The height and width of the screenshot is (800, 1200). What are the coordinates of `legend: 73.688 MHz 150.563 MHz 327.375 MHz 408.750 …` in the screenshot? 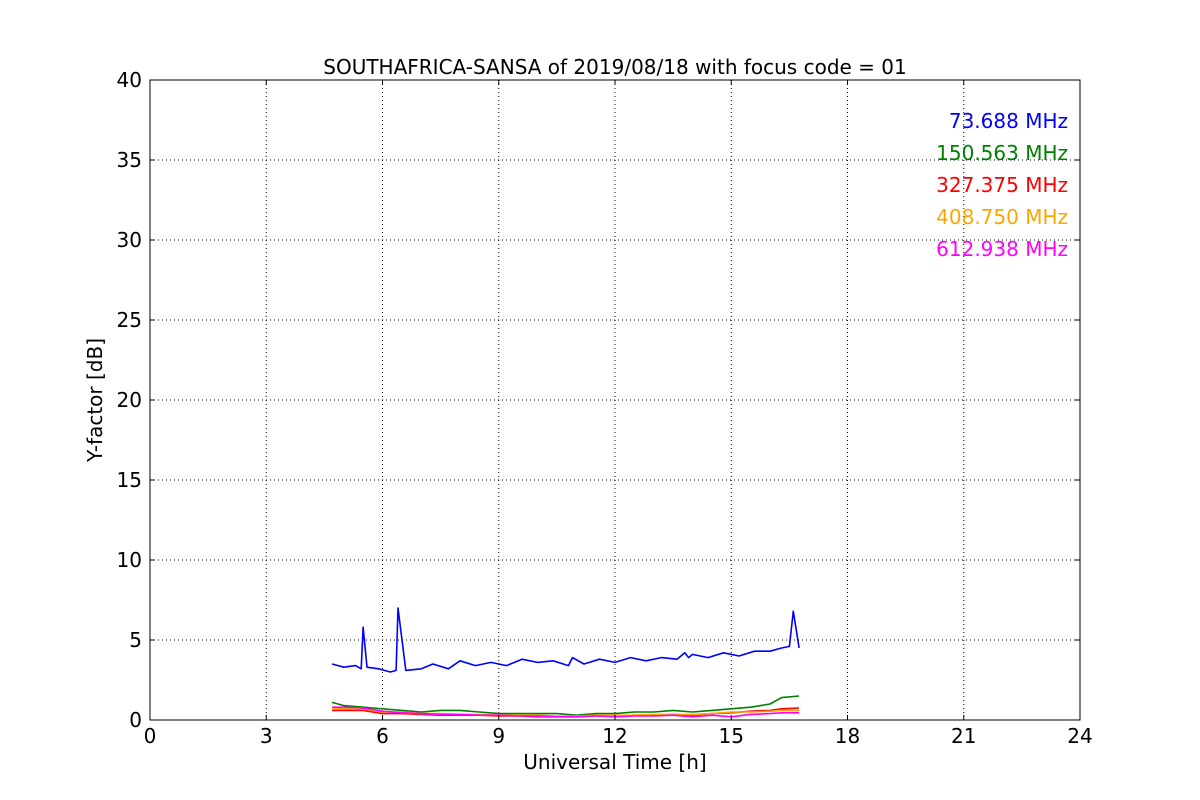 It's located at (1002, 185).